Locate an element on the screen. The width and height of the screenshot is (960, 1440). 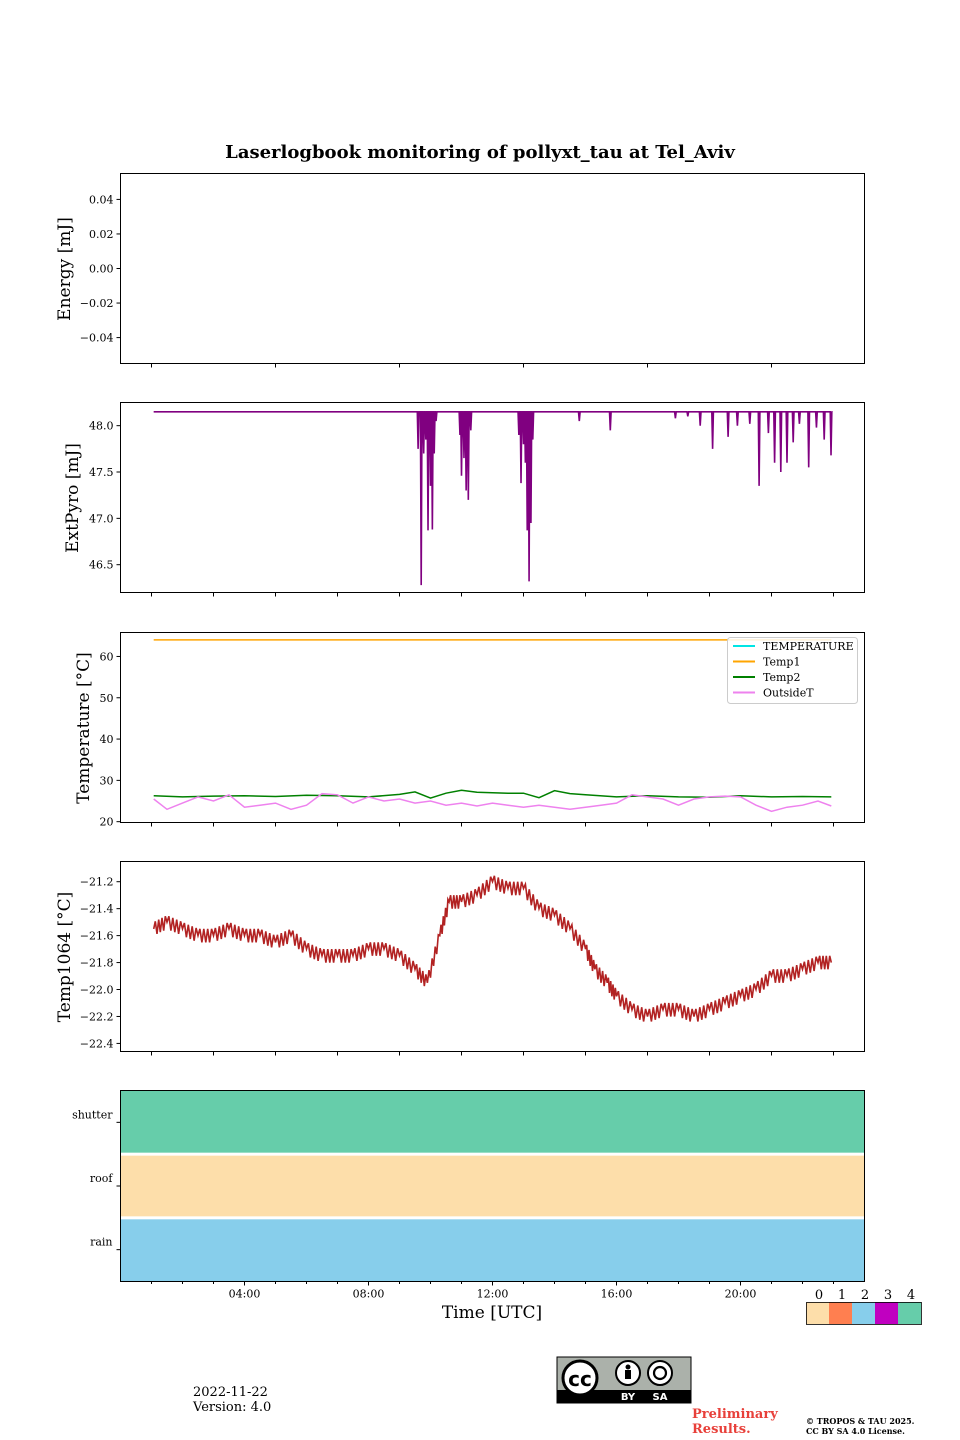
energy-ytick-label: 0.00 is located at coordinates (101, 269).